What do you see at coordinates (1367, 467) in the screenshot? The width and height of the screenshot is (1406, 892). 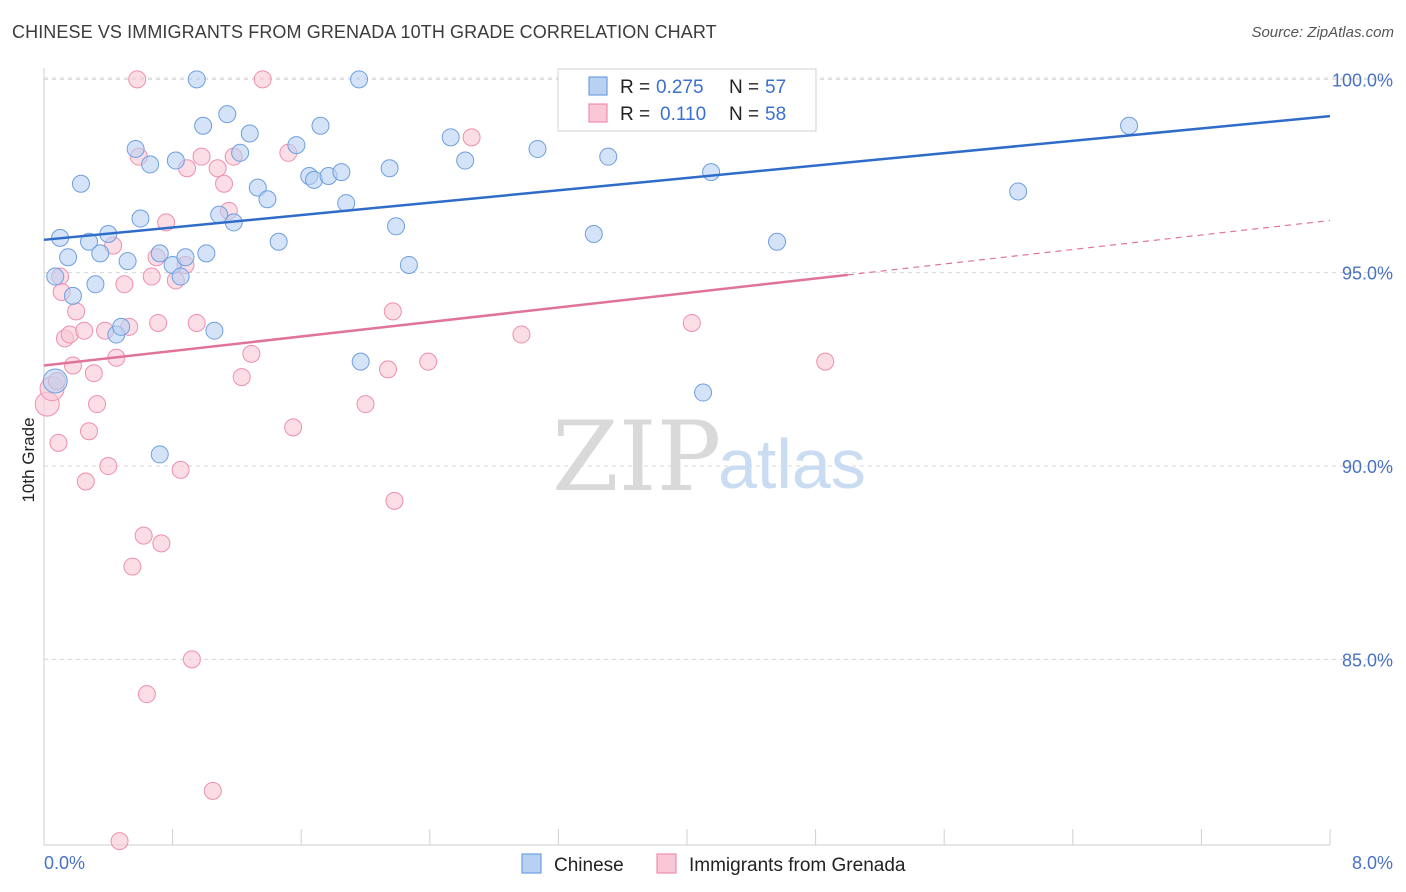 I see `y-tick-label: 90.0%` at bounding box center [1367, 467].